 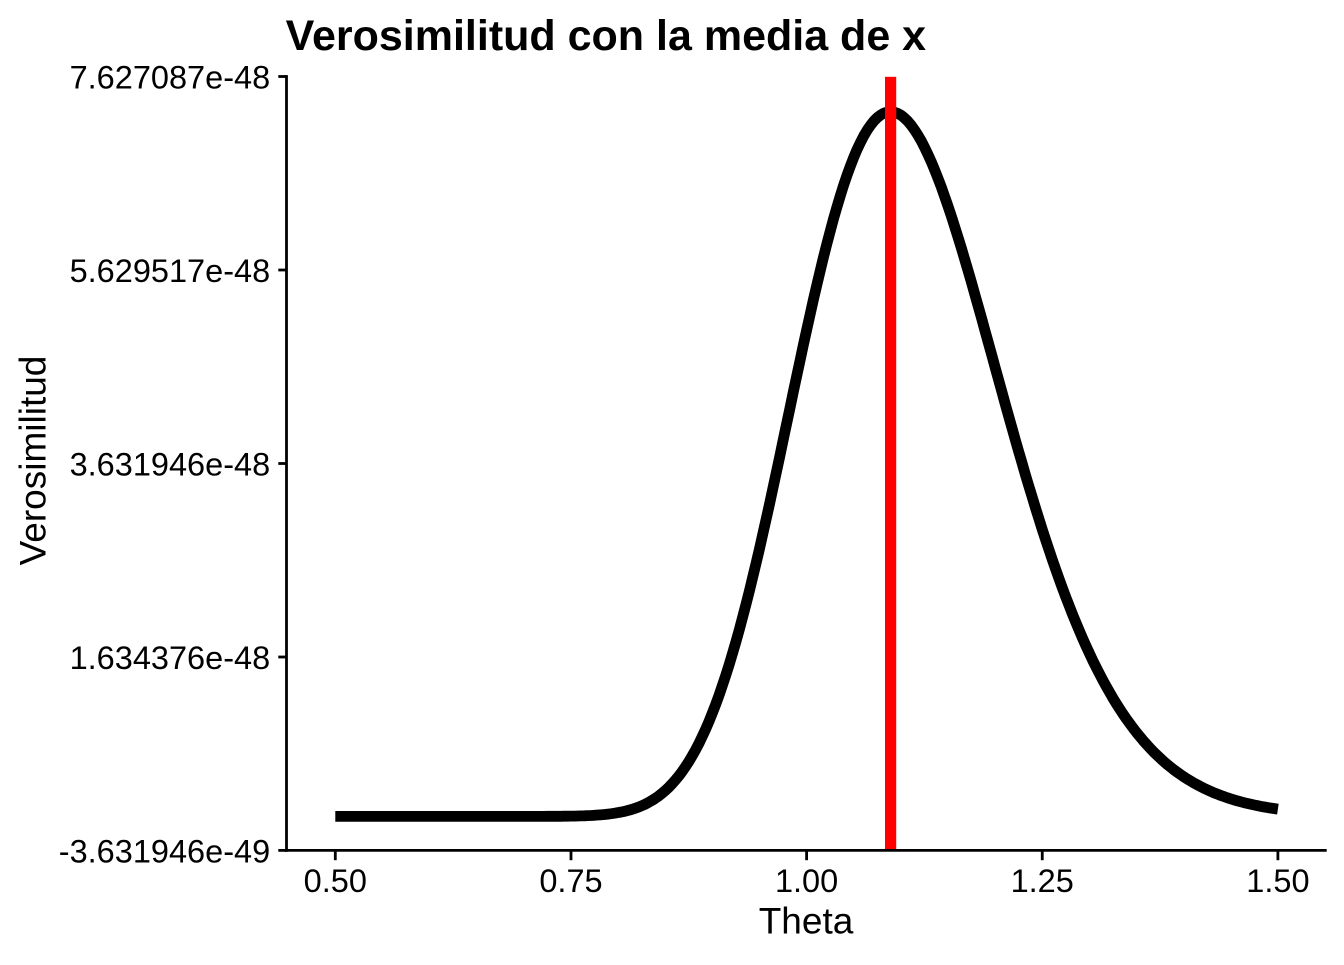 What do you see at coordinates (1042, 881) in the screenshot?
I see `svg-text: 1.25` at bounding box center [1042, 881].